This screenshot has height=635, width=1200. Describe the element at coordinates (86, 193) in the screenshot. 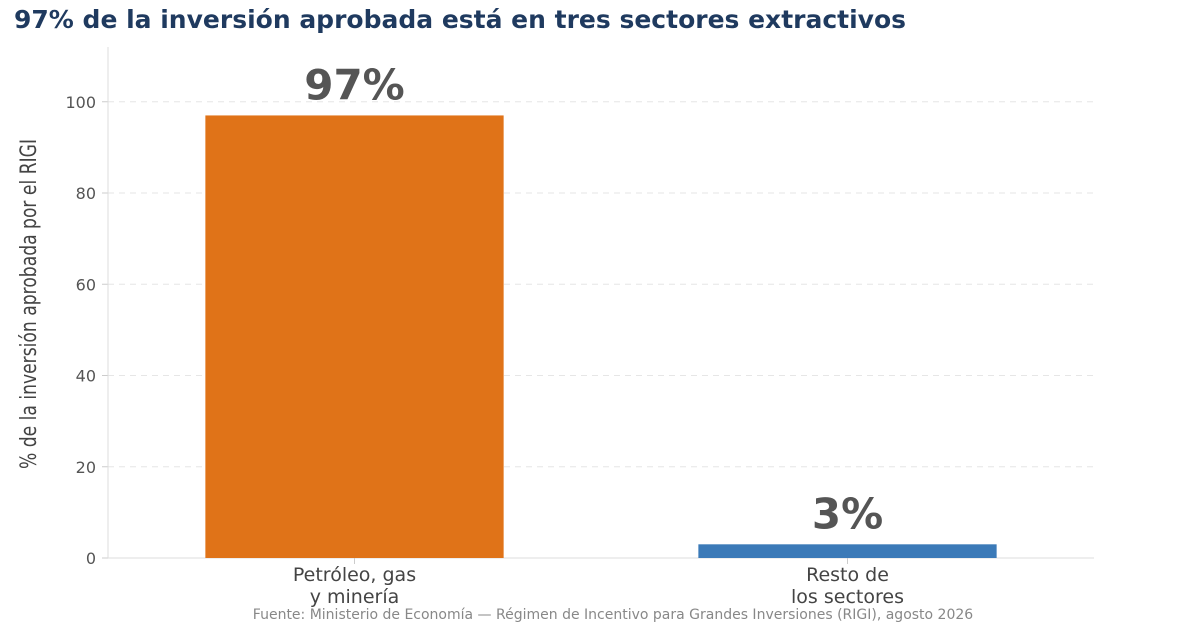

I see `y-tick-label: 80` at that location.